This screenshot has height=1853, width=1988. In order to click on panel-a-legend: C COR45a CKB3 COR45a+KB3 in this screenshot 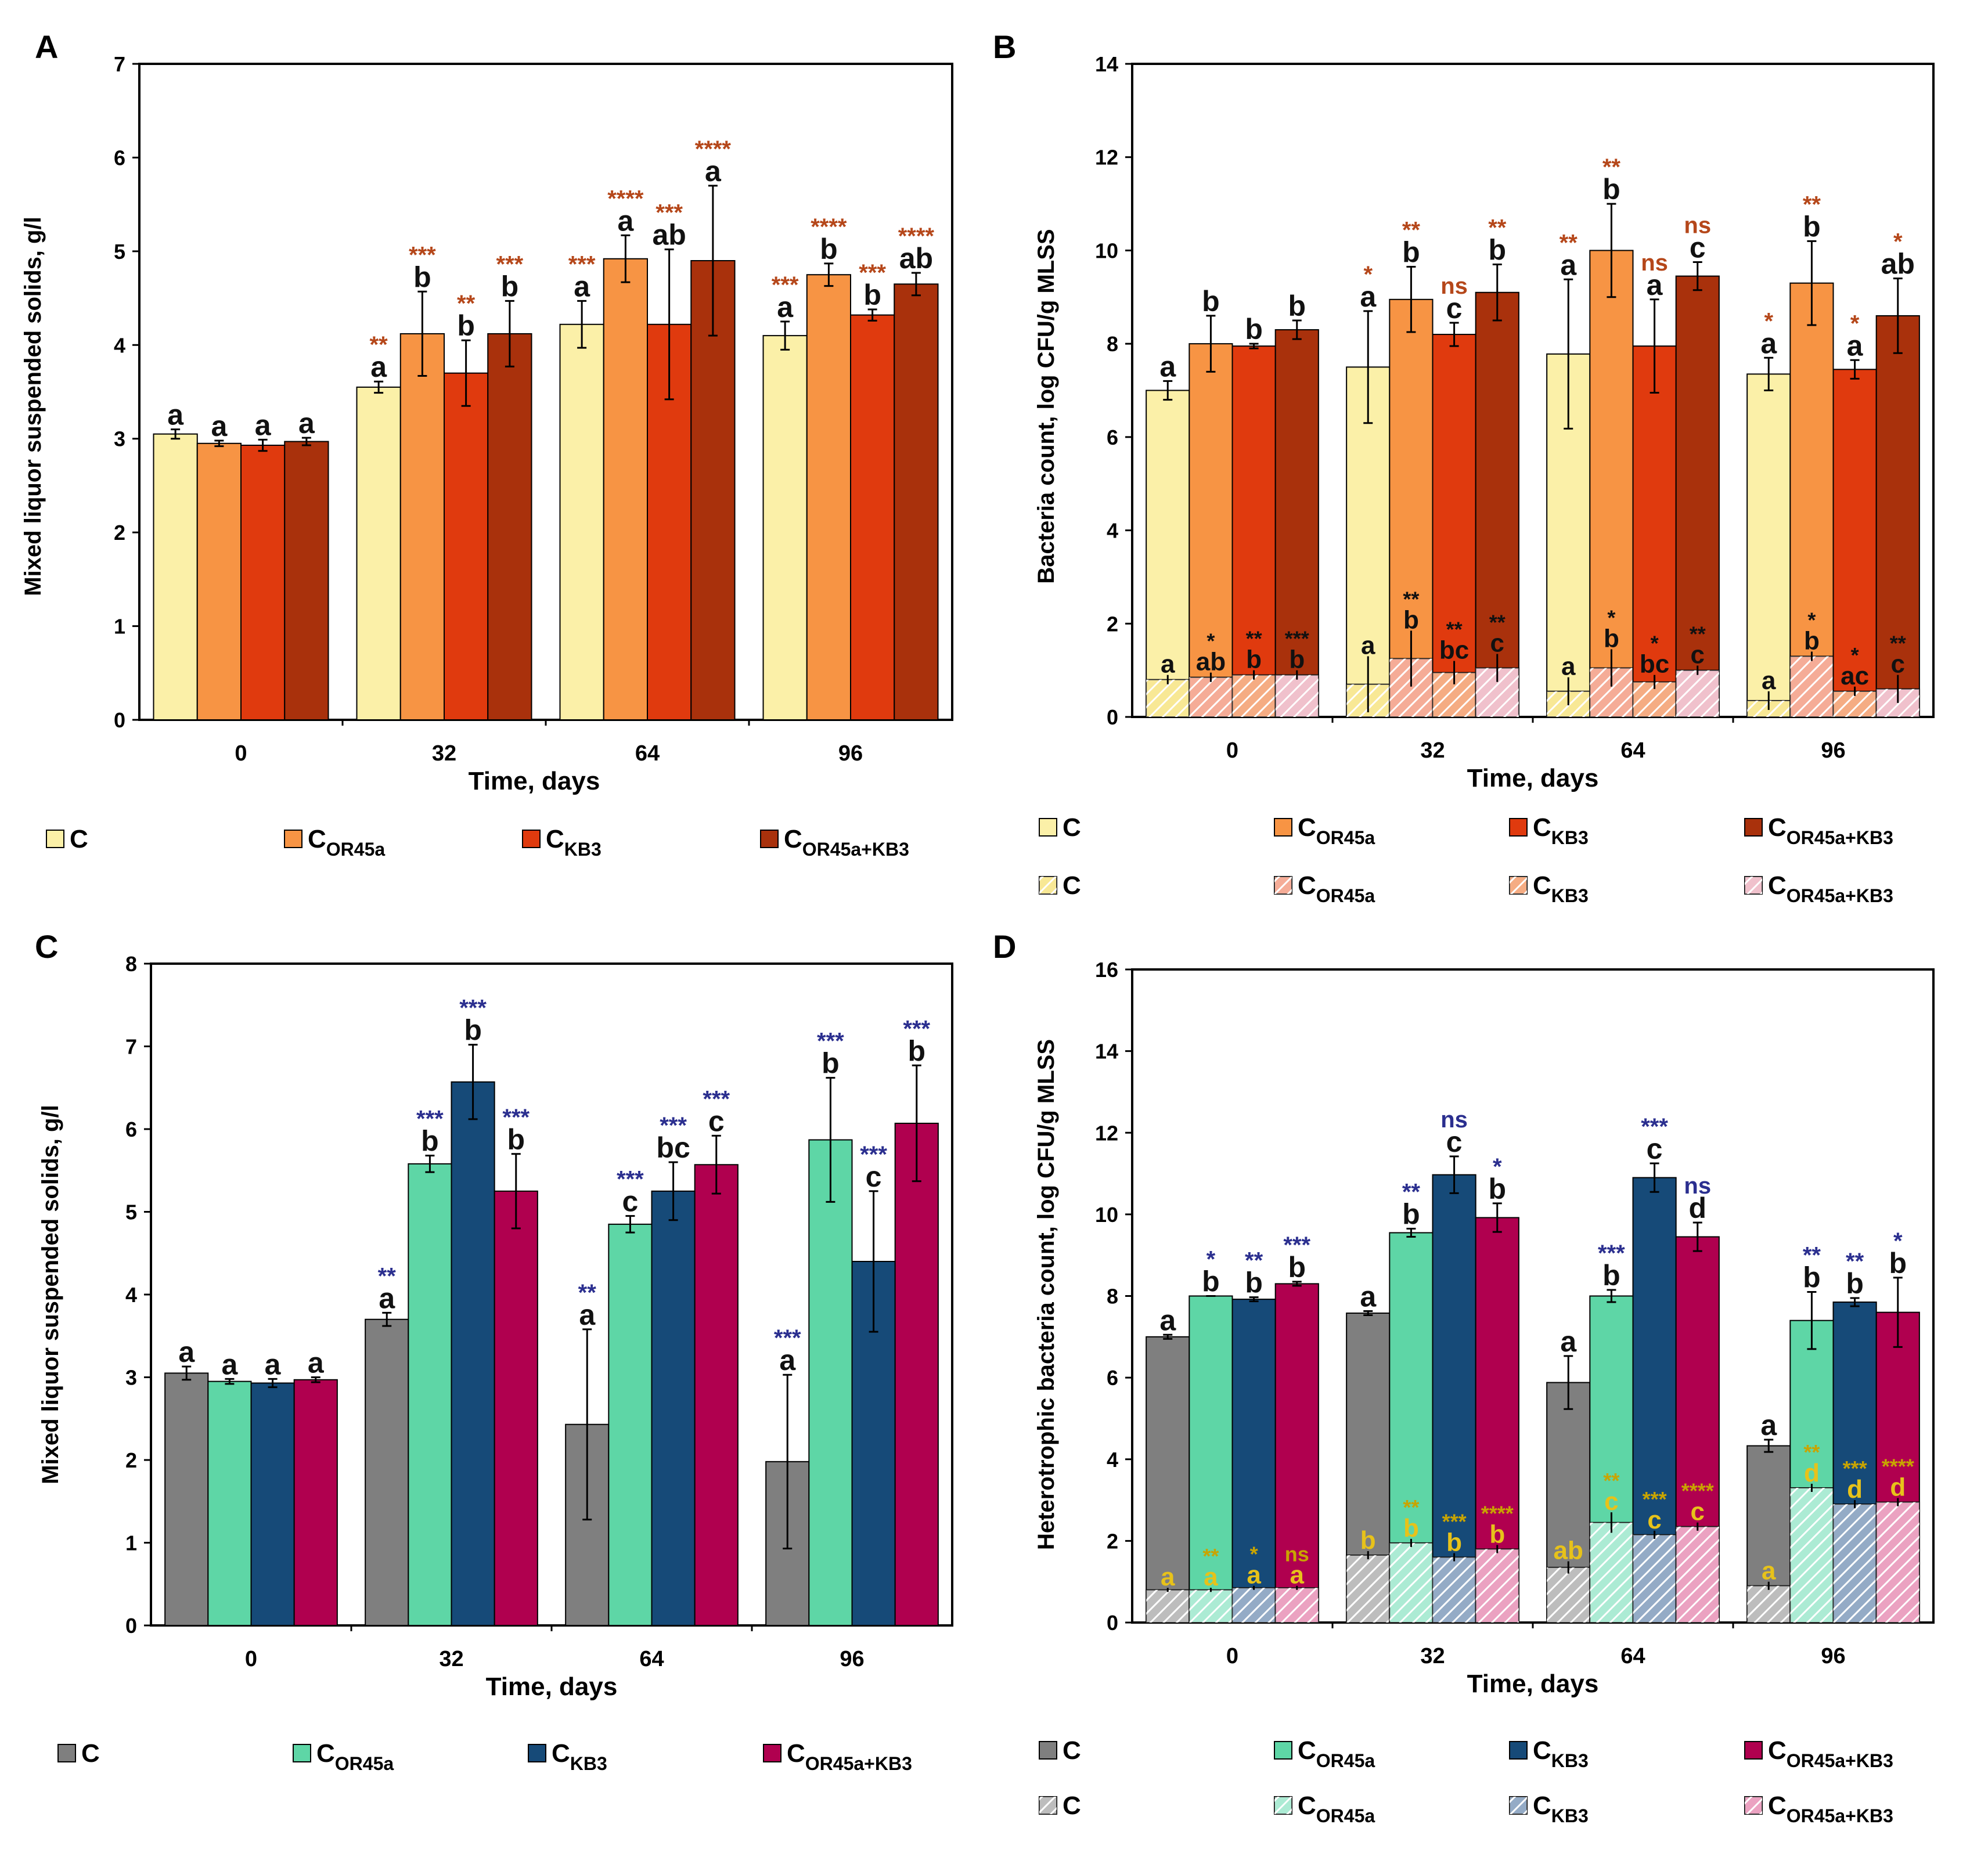, I will do `click(477, 842)`.